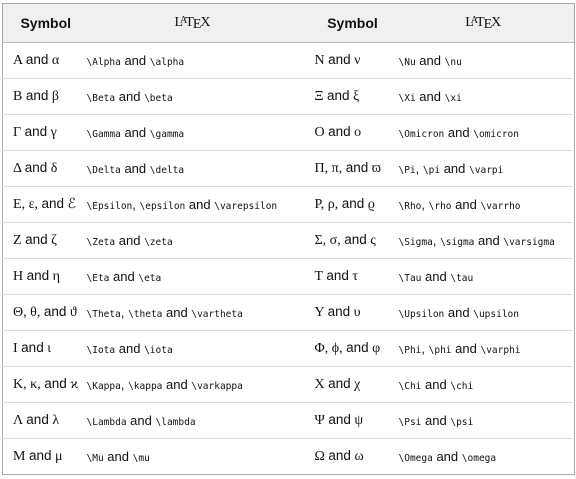 This screenshot has width=576, height=479. What do you see at coordinates (483, 60) in the screenshot?
I see `latex-command-cell: \Nu and \nu` at bounding box center [483, 60].